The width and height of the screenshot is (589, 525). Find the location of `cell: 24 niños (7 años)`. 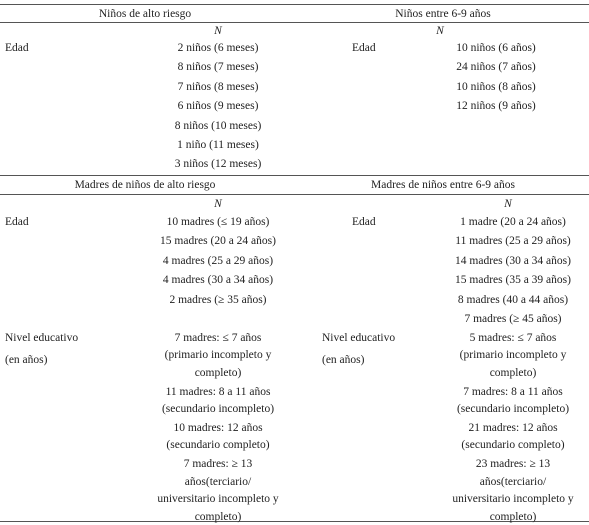

cell: 24 niños (7 años) is located at coordinates (496, 67).